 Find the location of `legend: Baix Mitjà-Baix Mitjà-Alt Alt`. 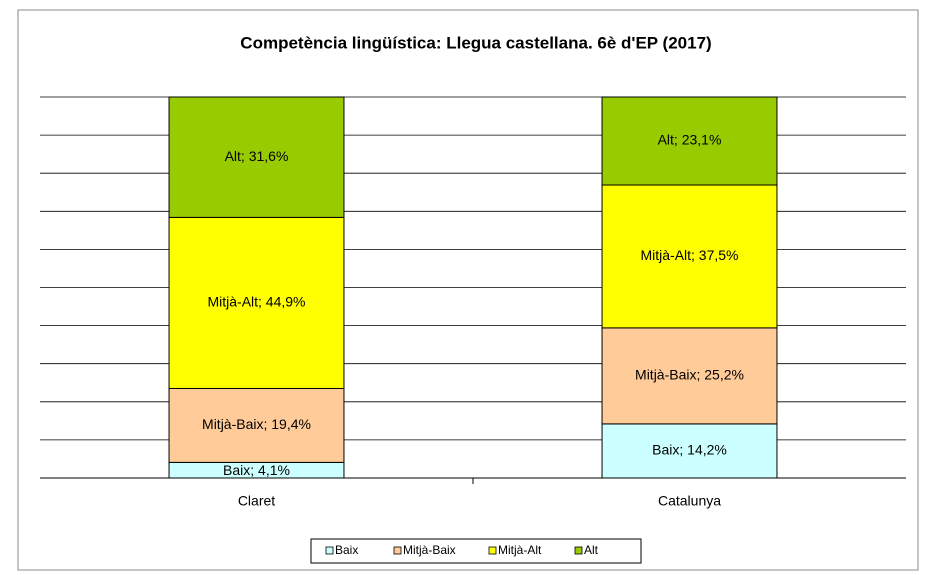

legend: Baix Mitjà-Baix Mitjà-Alt Alt is located at coordinates (462, 550).